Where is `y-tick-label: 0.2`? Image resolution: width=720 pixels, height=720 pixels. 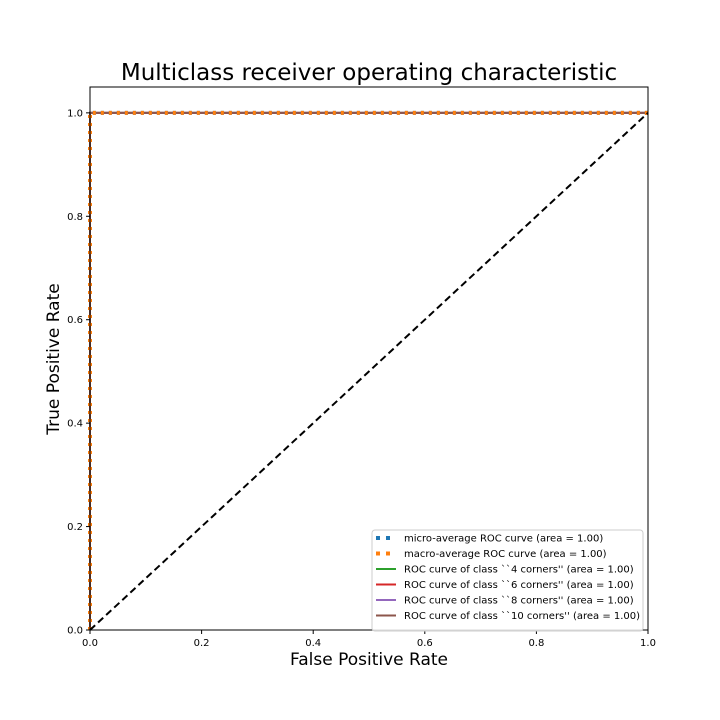
y-tick-label: 0.2 is located at coordinates (75, 527).